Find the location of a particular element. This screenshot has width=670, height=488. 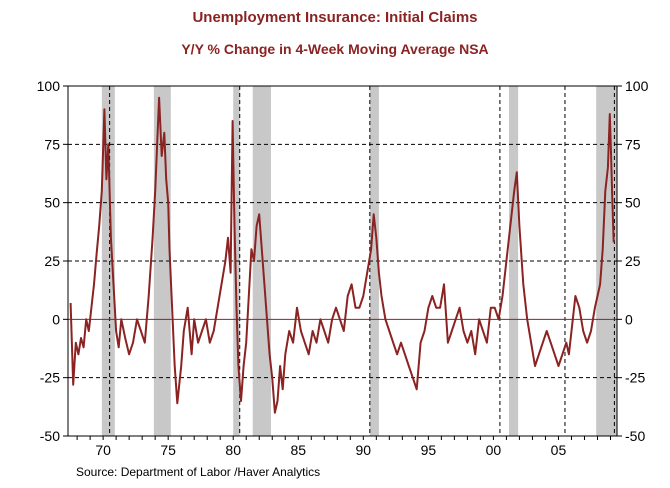

y-tick-label-left: 50 is located at coordinates (52, 203).